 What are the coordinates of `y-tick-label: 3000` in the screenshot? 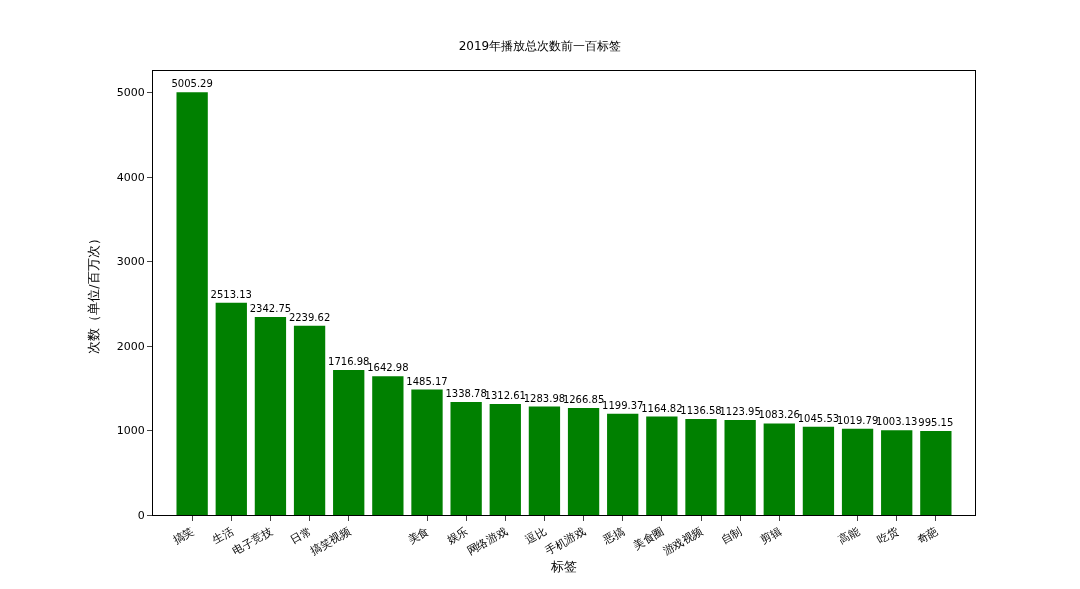 It's located at (130, 262).